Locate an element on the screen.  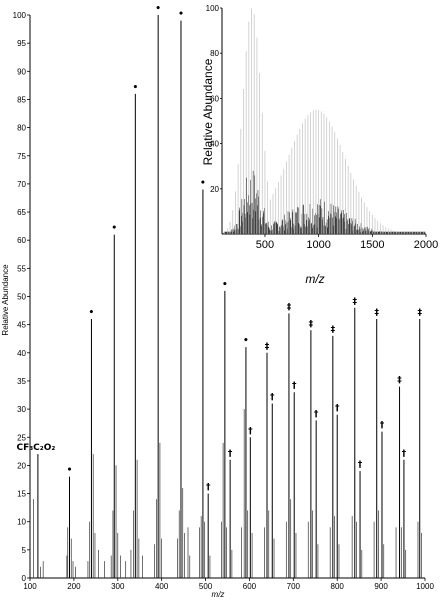
y-tick-label: 25 is located at coordinates (21, 437).